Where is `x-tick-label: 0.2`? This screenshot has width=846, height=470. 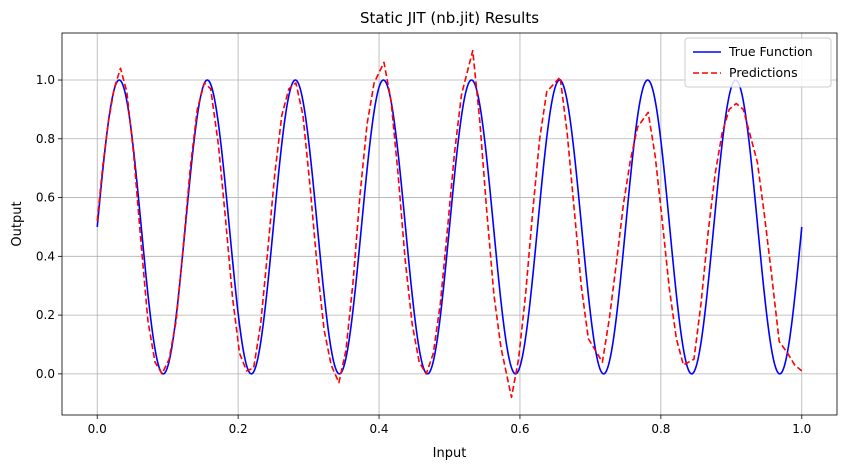 x-tick-label: 0.2 is located at coordinates (238, 429).